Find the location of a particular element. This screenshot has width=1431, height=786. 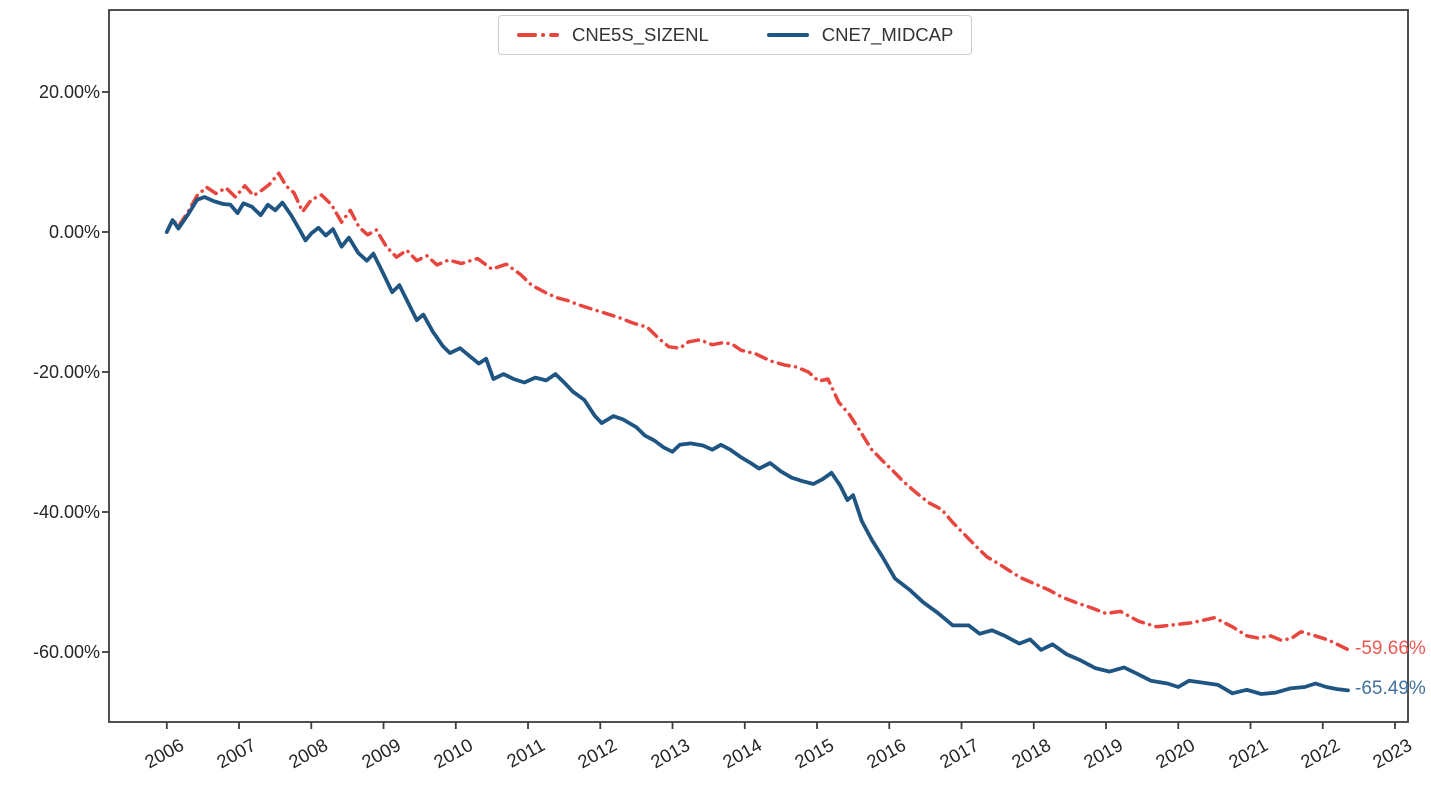

legend-item-cne5s_sizenl: CNE5S_SIZENL is located at coordinates (613, 35).